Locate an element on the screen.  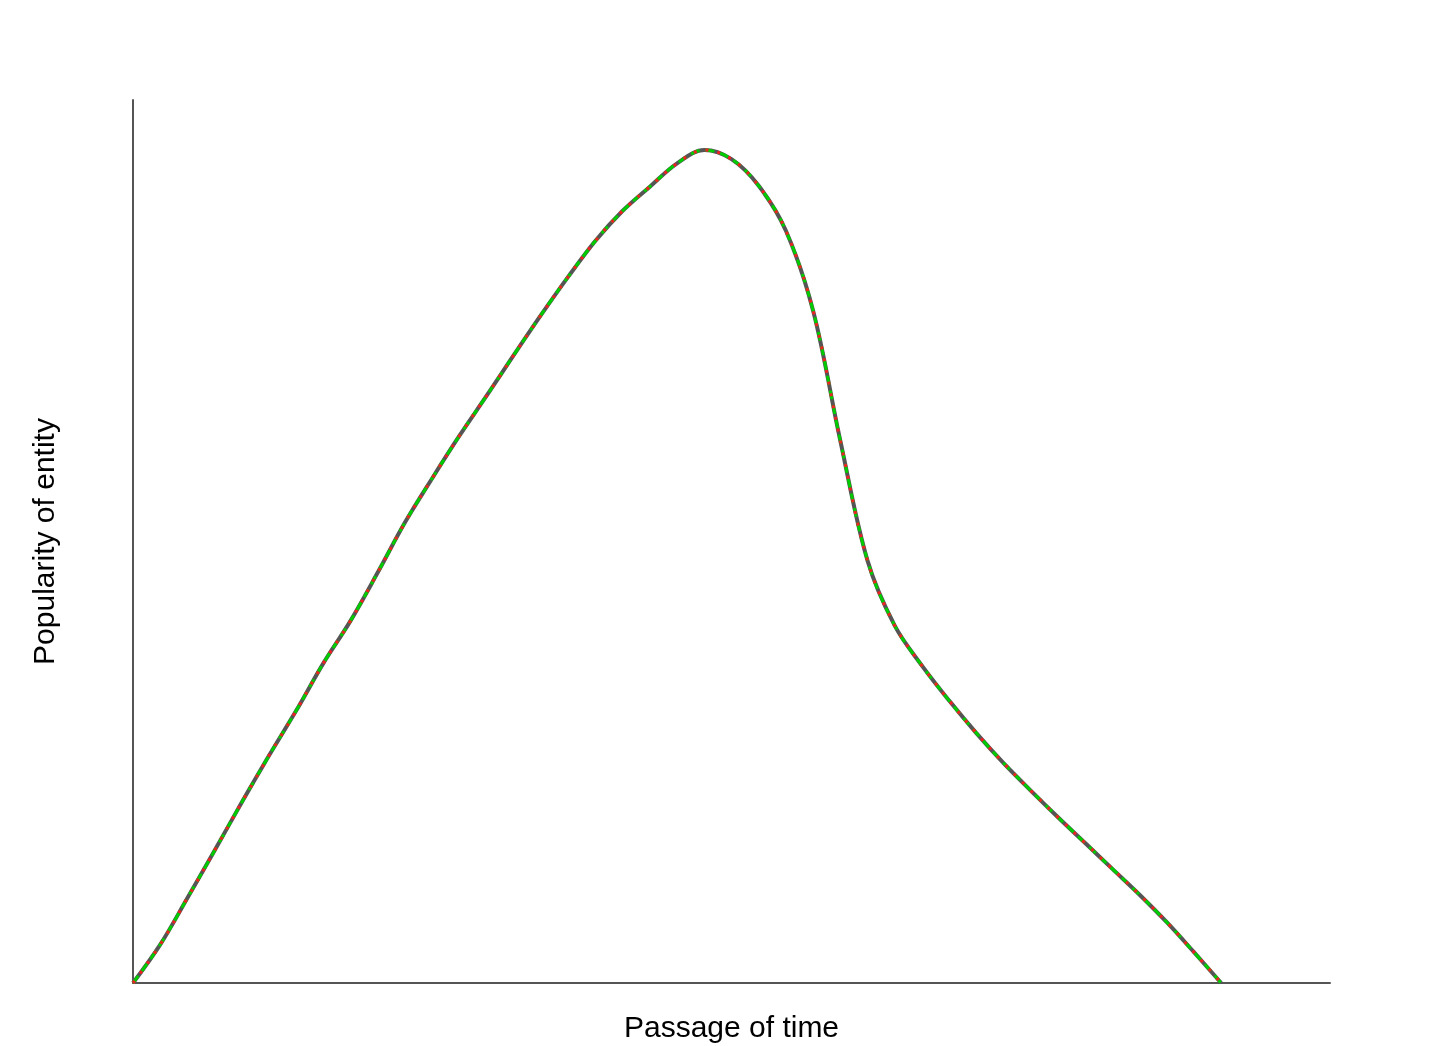
y-axis-title: Popularity of entity is located at coordinates (43, 541).